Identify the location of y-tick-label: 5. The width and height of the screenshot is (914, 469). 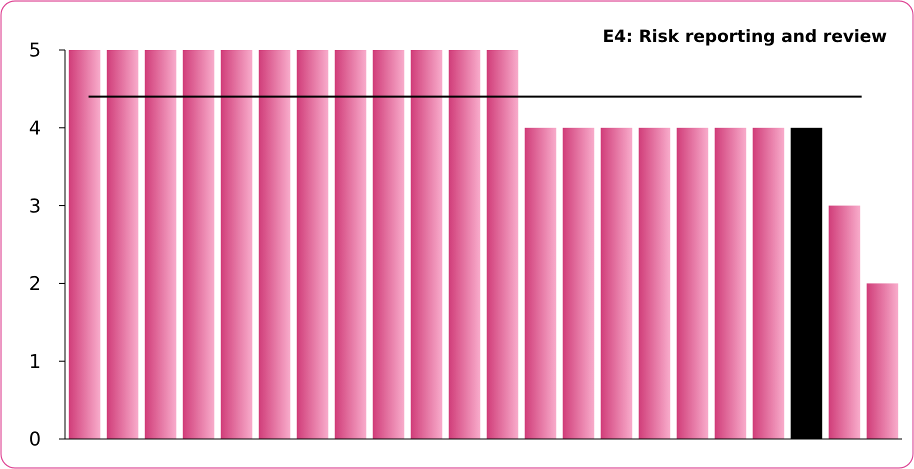
(34, 51).